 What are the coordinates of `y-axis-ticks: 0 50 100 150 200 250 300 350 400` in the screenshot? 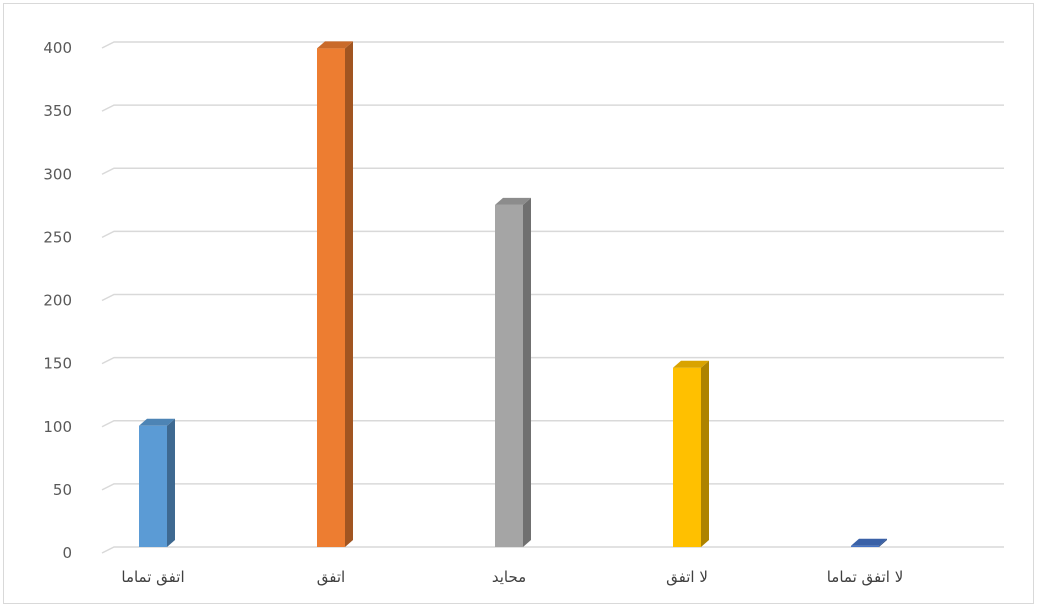 It's located at (57, 300).